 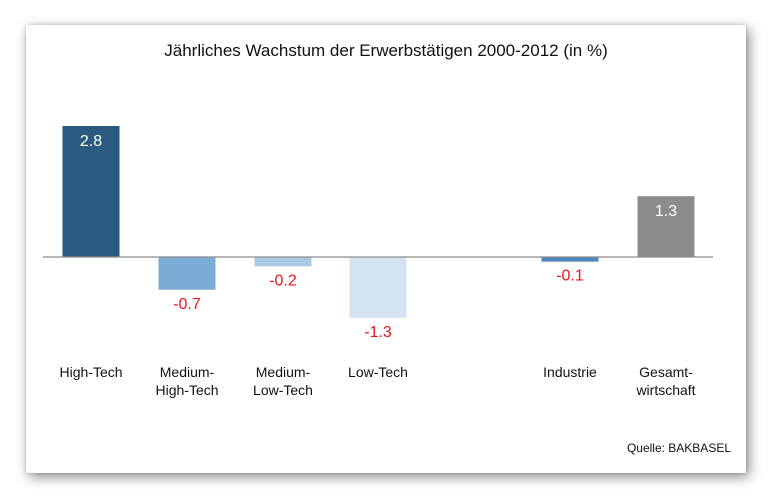 I want to click on category-label-0: High-Tech, so click(x=90, y=372).